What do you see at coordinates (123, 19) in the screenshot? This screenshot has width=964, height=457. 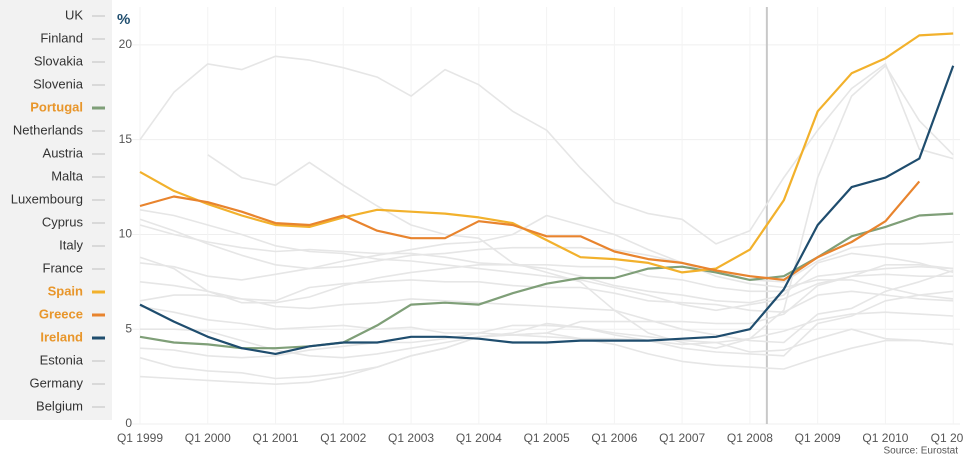 I see `unit-label: %` at bounding box center [123, 19].